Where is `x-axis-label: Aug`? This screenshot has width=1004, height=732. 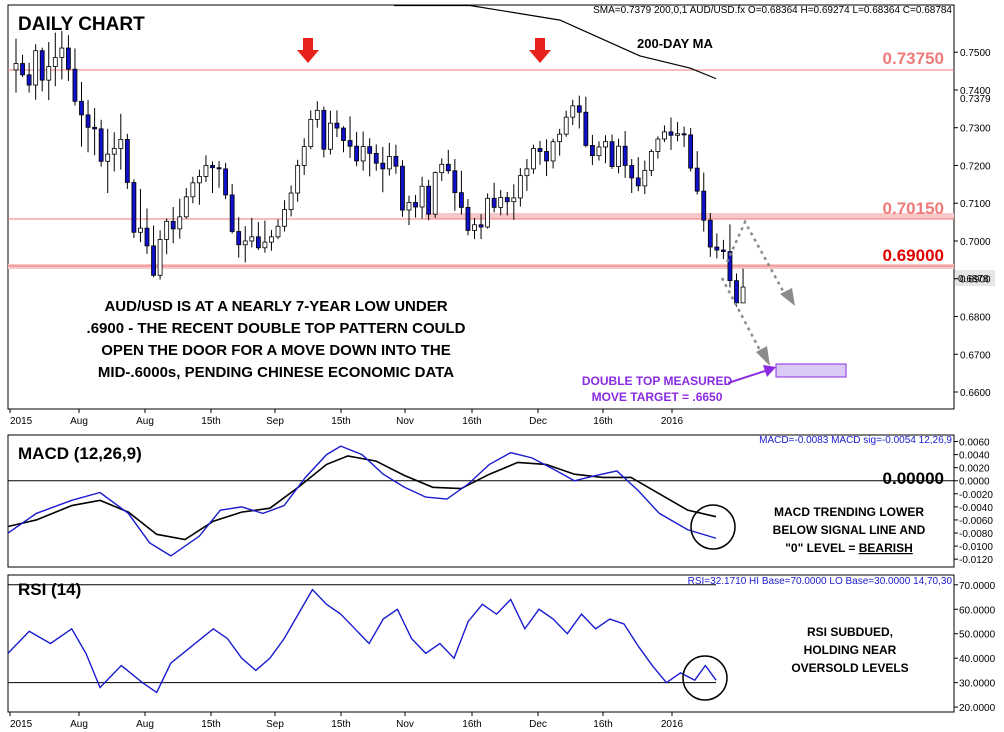
x-axis-label: Aug is located at coordinates (145, 421).